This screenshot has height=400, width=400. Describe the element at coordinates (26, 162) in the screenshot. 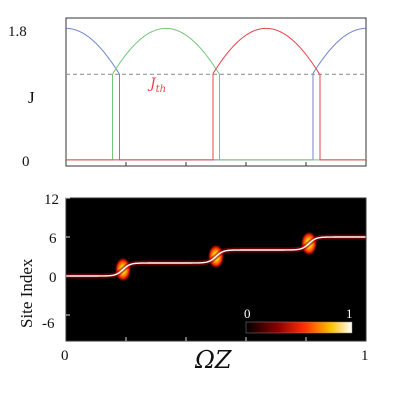

I see `top-ytick-zero: 0` at that location.